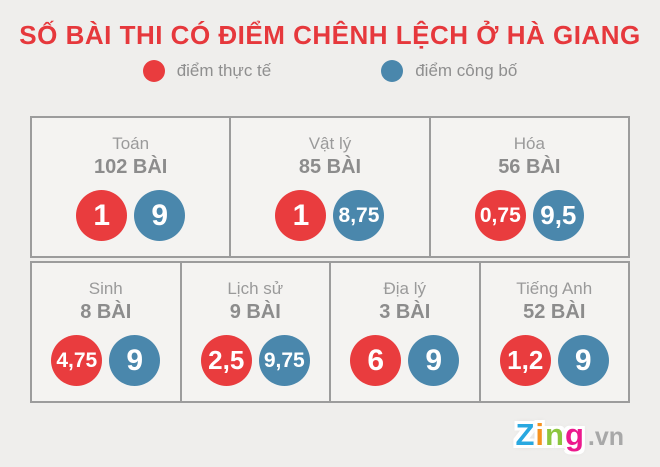  Describe the element at coordinates (284, 360) in the screenshot. I see `published-score-circle: 9,75` at that location.